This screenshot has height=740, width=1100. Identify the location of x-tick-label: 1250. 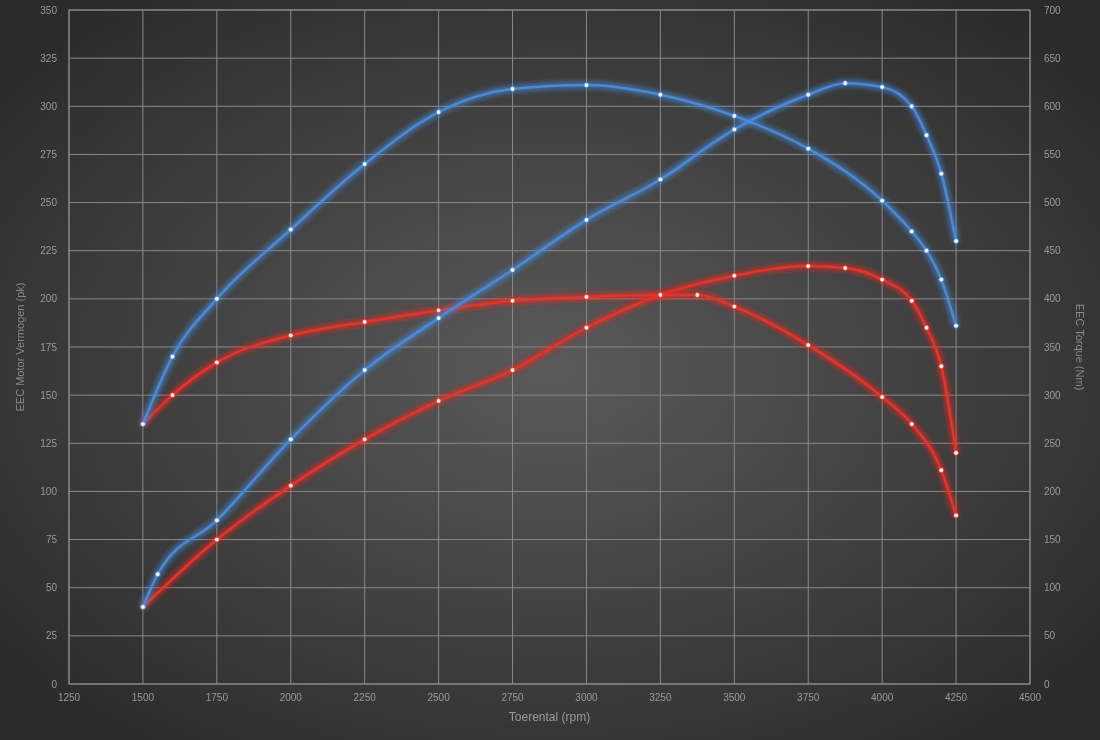
(69, 697).